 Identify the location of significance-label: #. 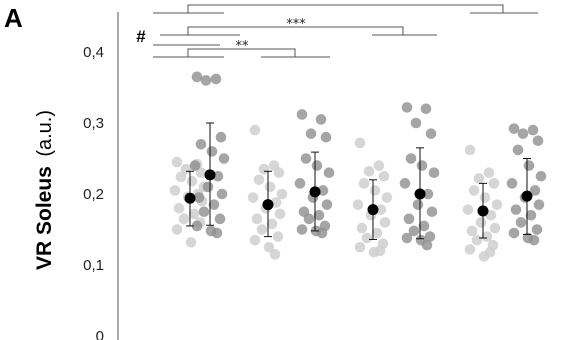
(141, 36).